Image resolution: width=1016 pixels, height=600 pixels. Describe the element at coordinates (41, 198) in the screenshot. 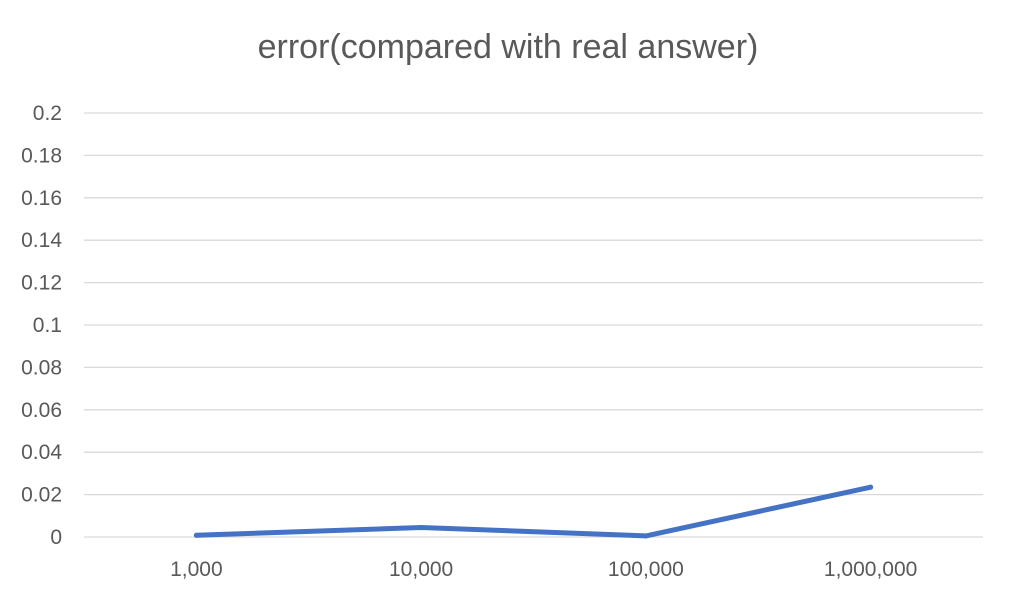

I see `y-tick-label: 0.16` at that location.